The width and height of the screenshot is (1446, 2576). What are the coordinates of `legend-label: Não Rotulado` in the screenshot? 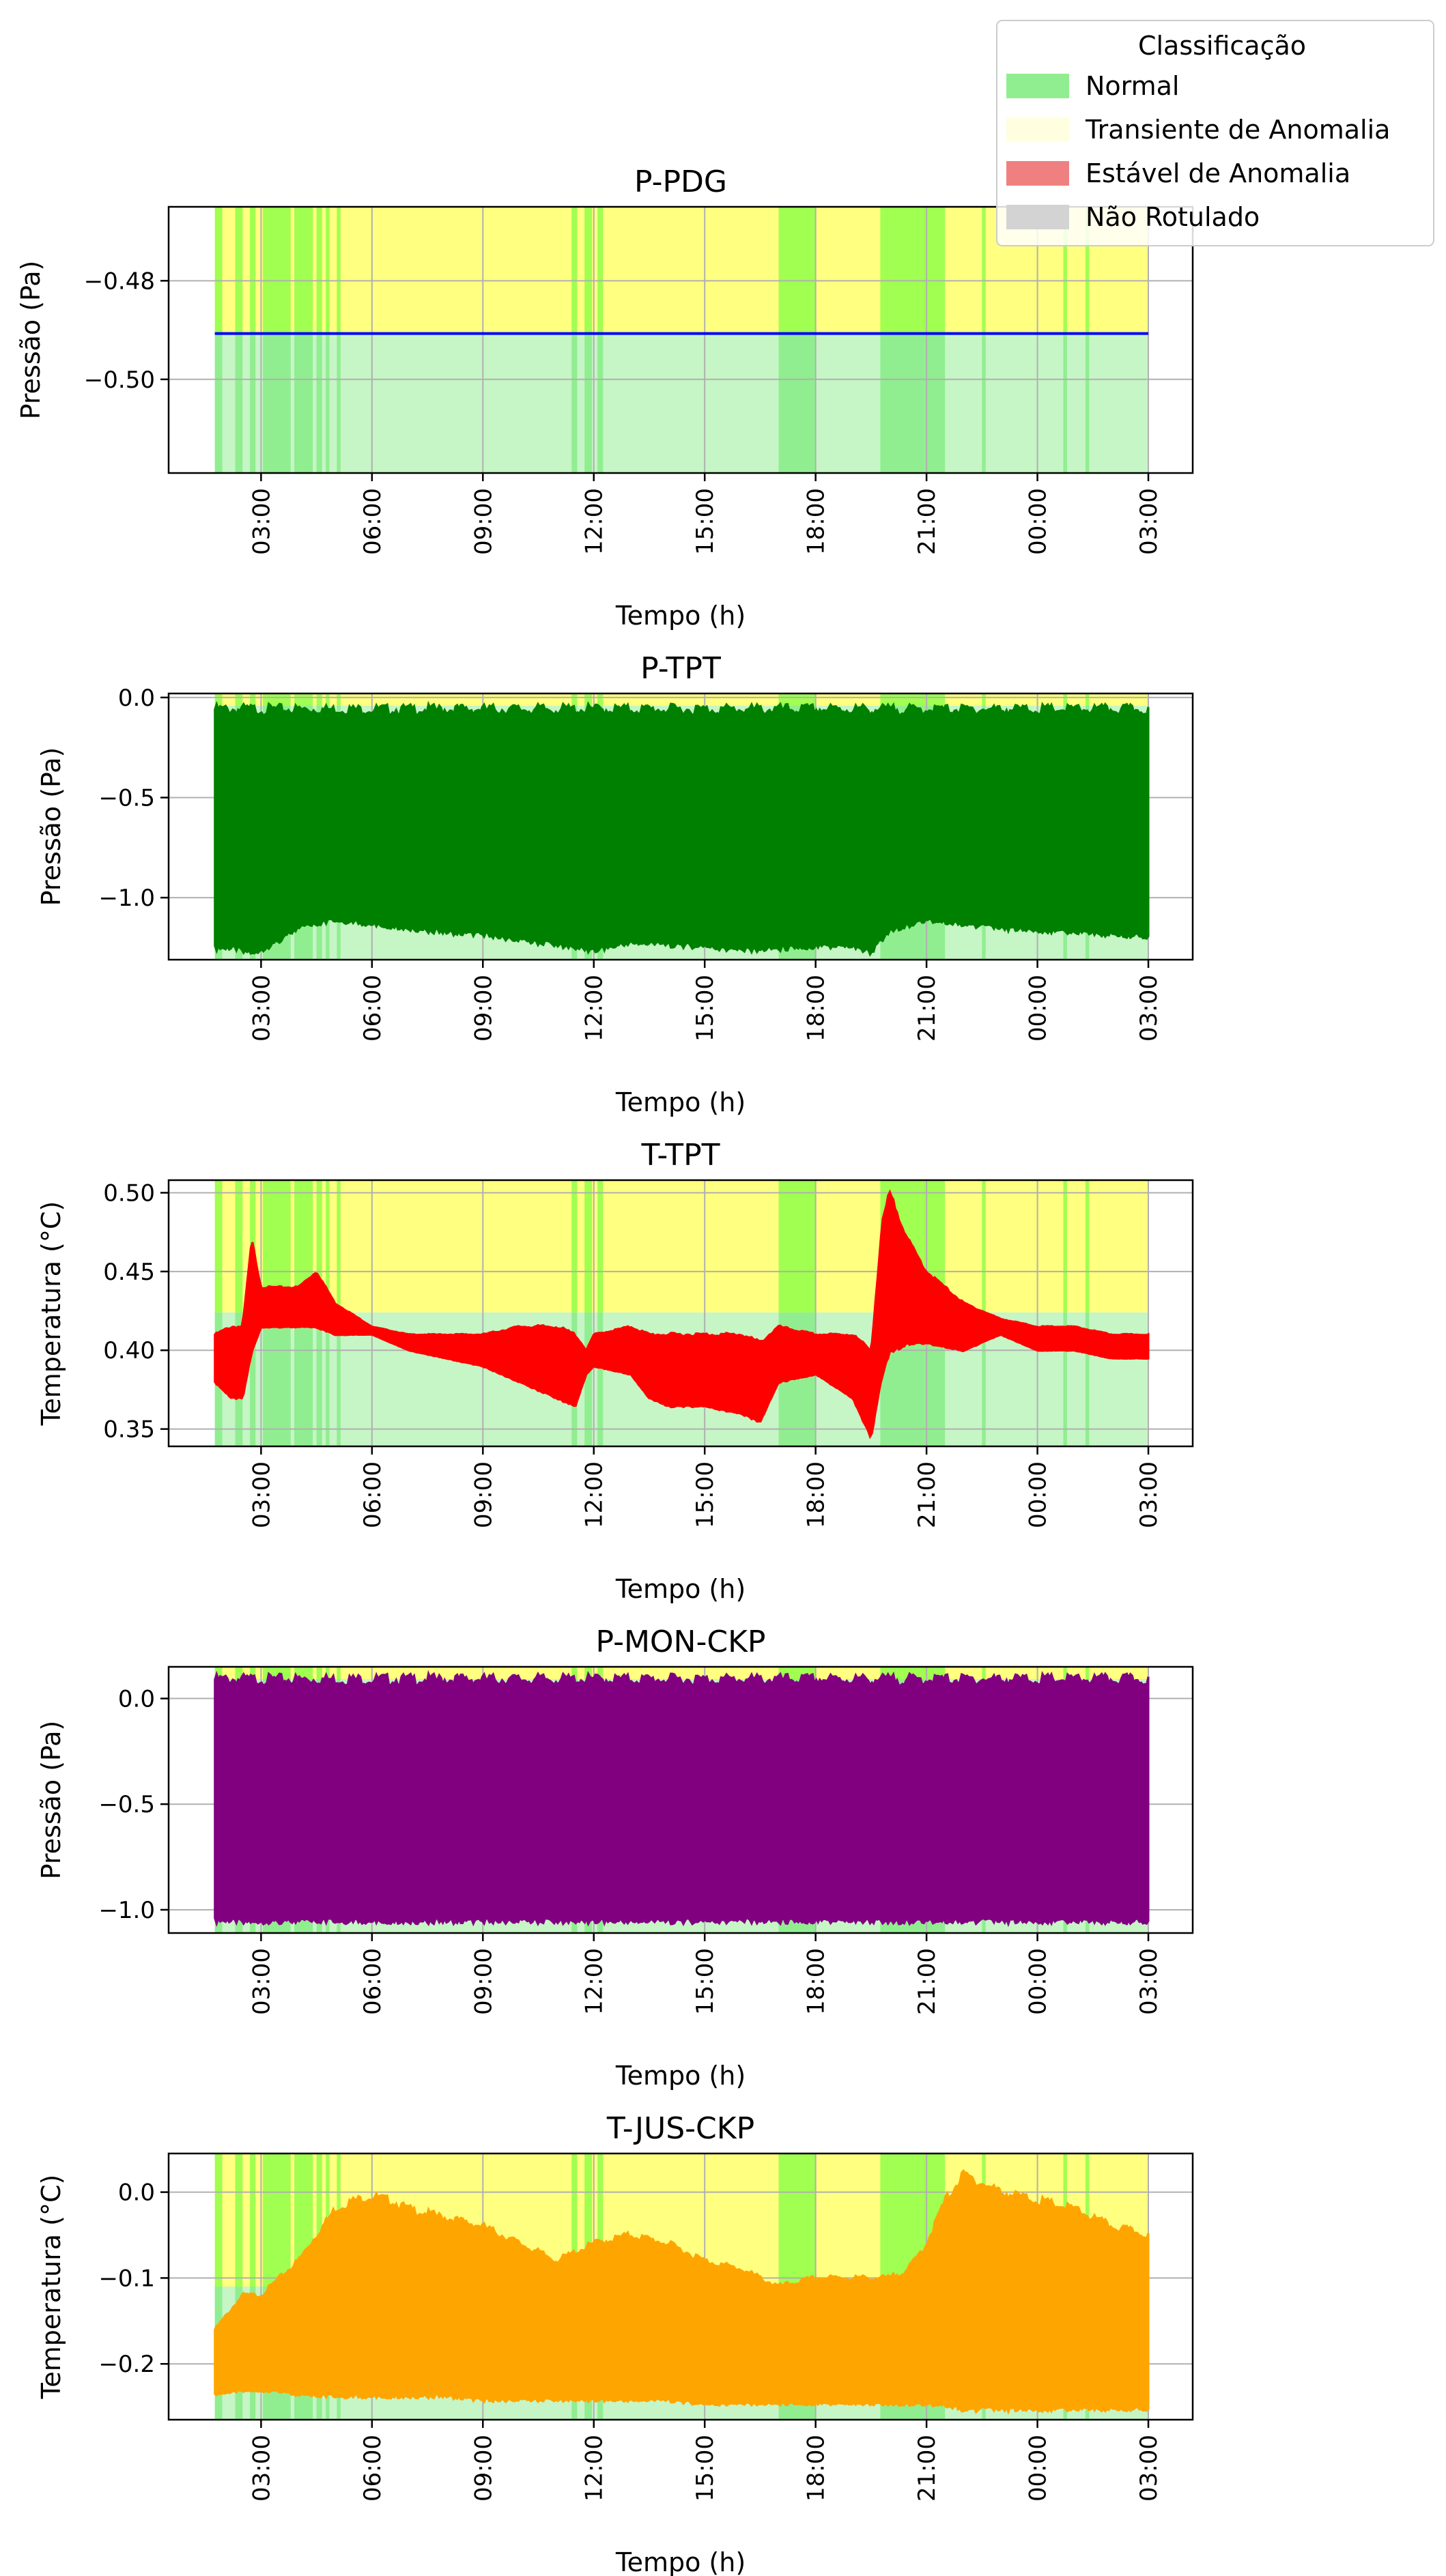 It's located at (1173, 217).